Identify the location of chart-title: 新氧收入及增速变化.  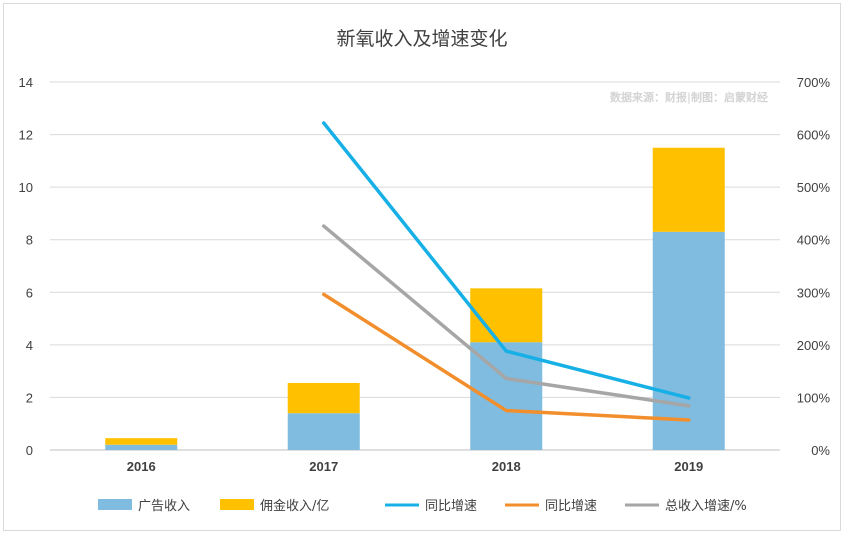
(421, 39).